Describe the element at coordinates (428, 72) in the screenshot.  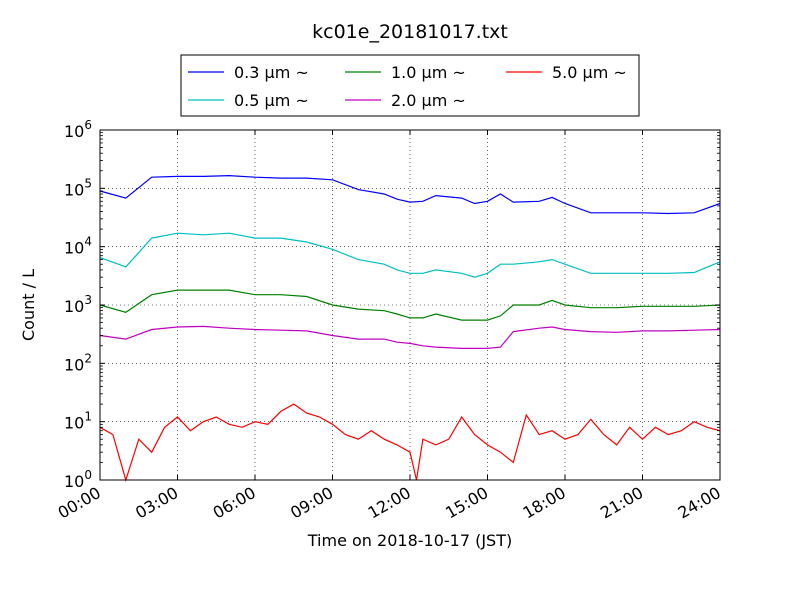
I see `legend-label-2: 1.0 μm ~` at that location.